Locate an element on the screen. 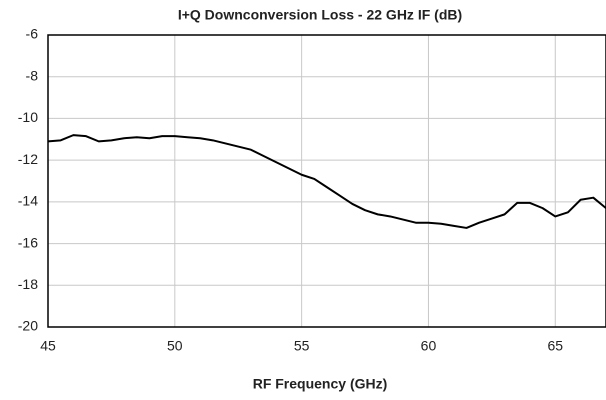 The width and height of the screenshot is (606, 400). y-tick-label: -8 is located at coordinates (32, 75).